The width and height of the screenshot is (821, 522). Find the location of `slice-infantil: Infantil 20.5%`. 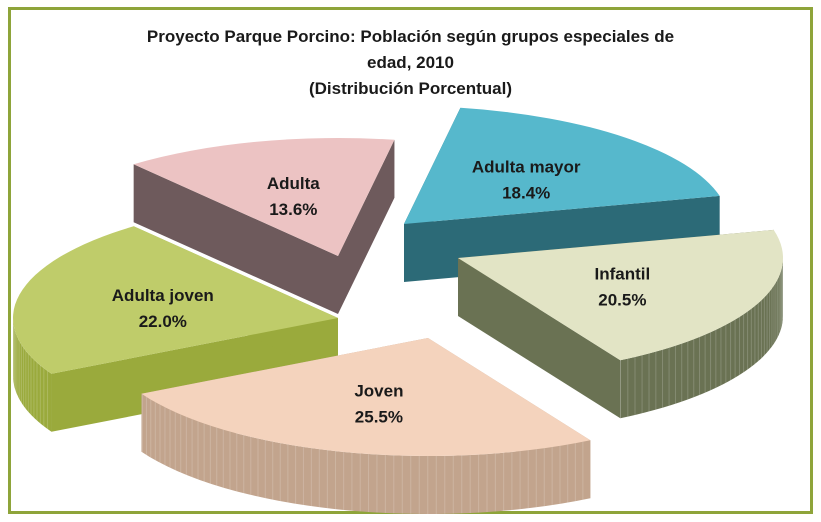

slice-infantil: Infantil 20.5% is located at coordinates (621, 324).